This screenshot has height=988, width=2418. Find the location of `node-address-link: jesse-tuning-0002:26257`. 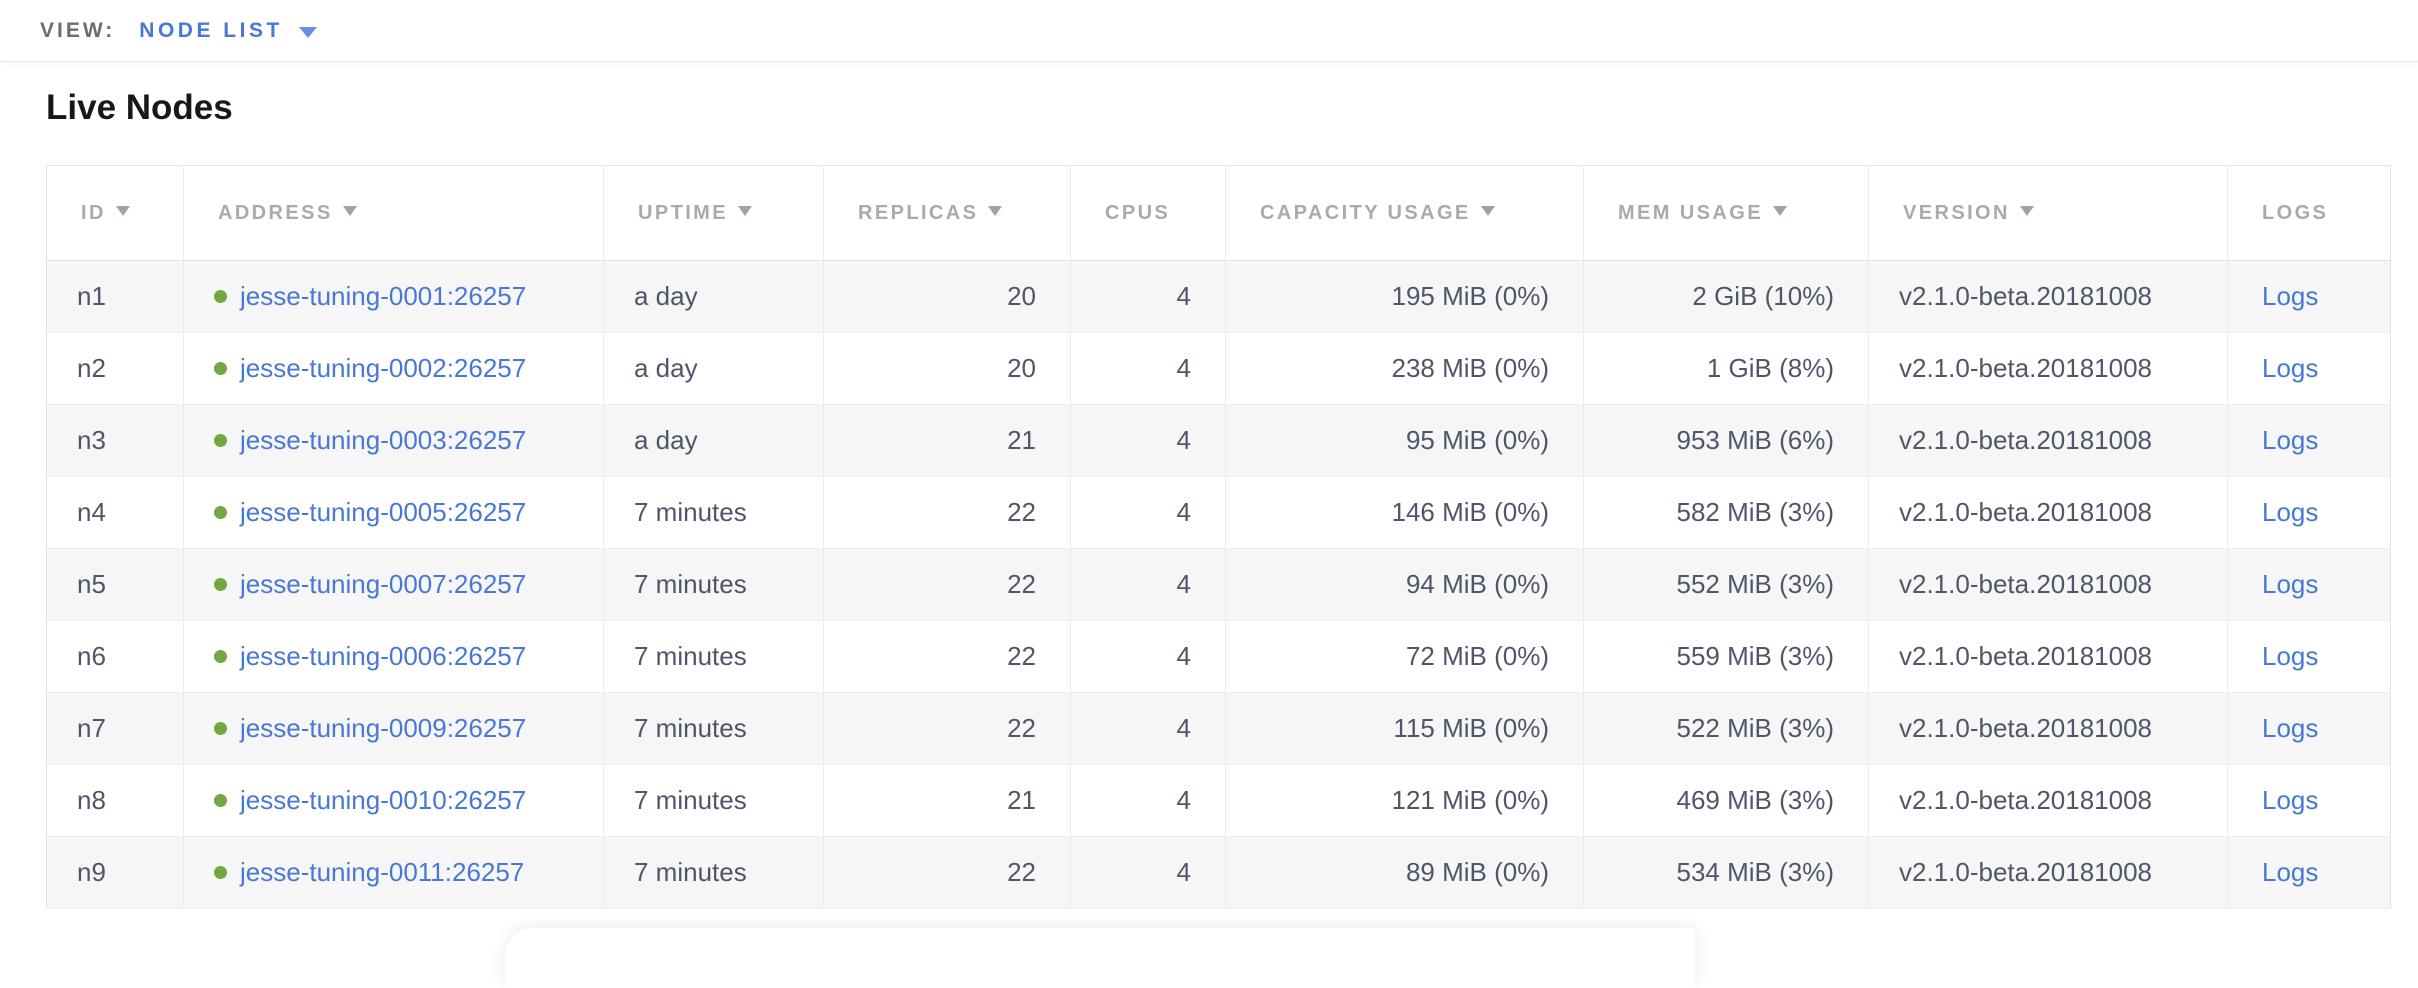

node-address-link: jesse-tuning-0002:26257 is located at coordinates (383, 368).